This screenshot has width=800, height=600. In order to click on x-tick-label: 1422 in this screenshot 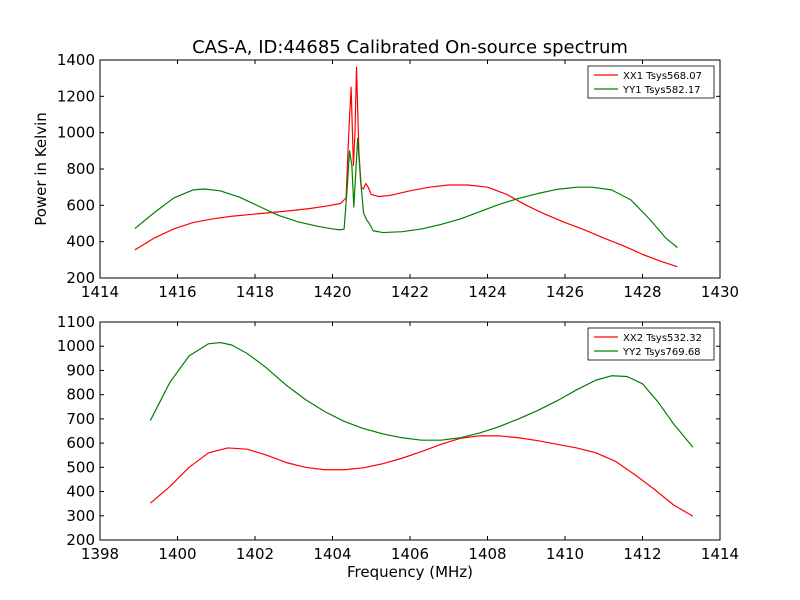, I will do `click(410, 292)`.